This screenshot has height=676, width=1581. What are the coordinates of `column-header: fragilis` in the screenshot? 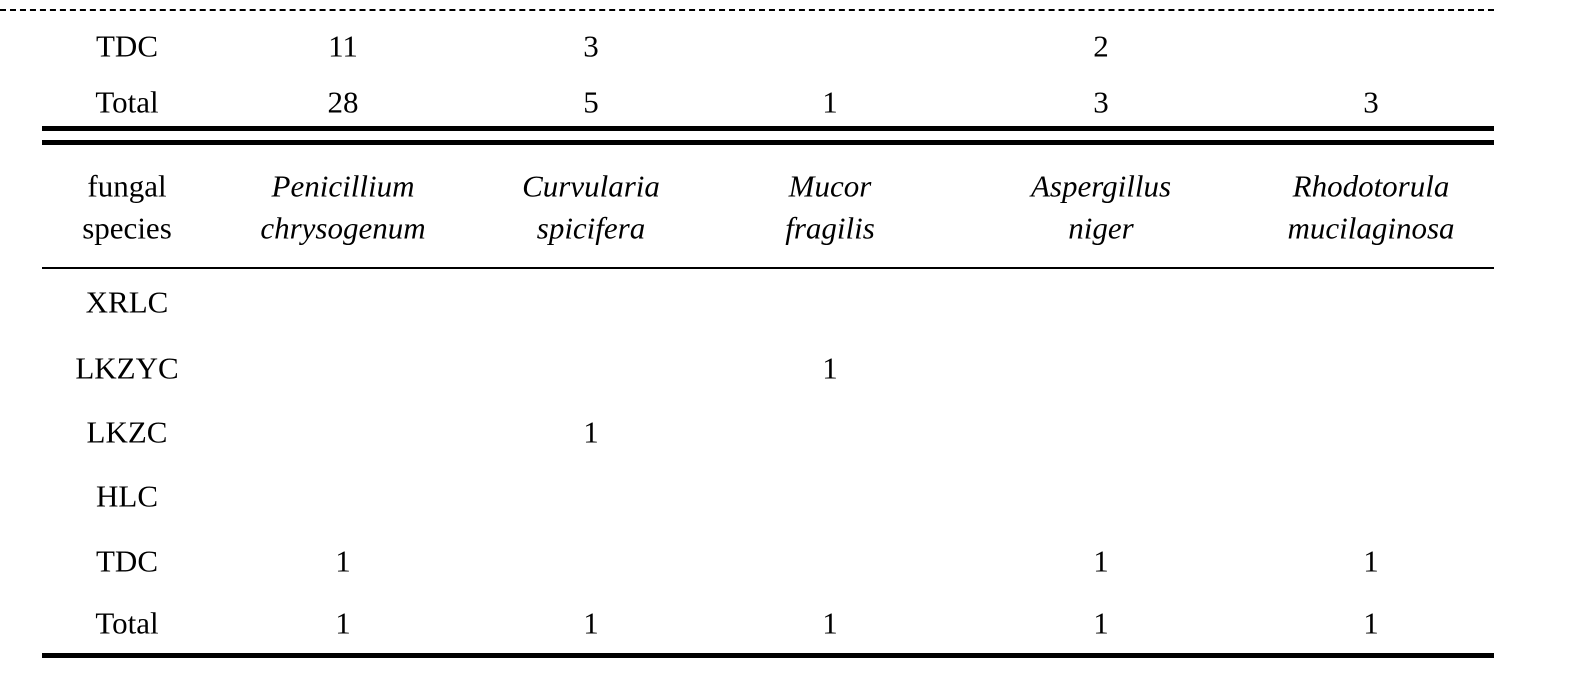 It's located at (830, 228).